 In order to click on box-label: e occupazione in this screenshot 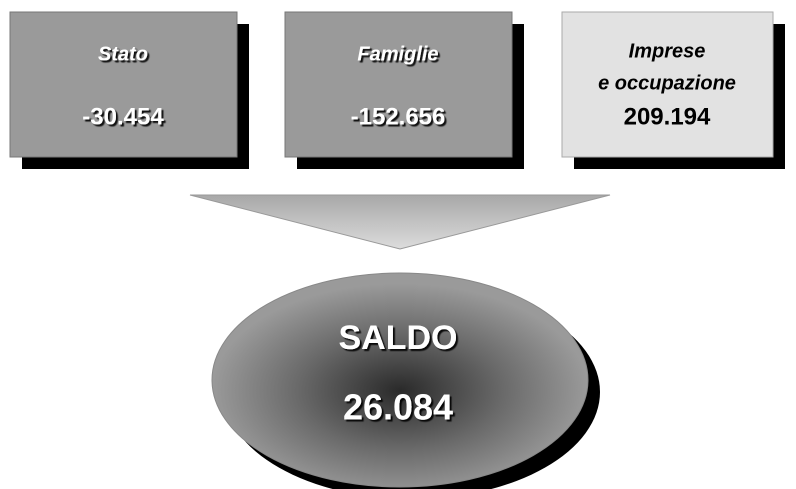, I will do `click(667, 83)`.